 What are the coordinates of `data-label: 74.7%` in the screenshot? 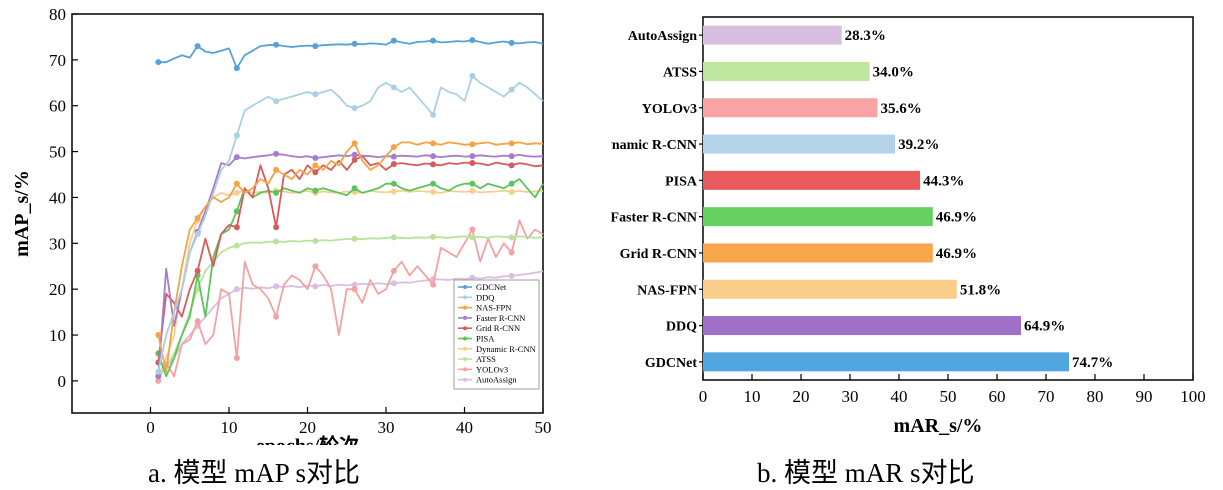 It's located at (1092, 363).